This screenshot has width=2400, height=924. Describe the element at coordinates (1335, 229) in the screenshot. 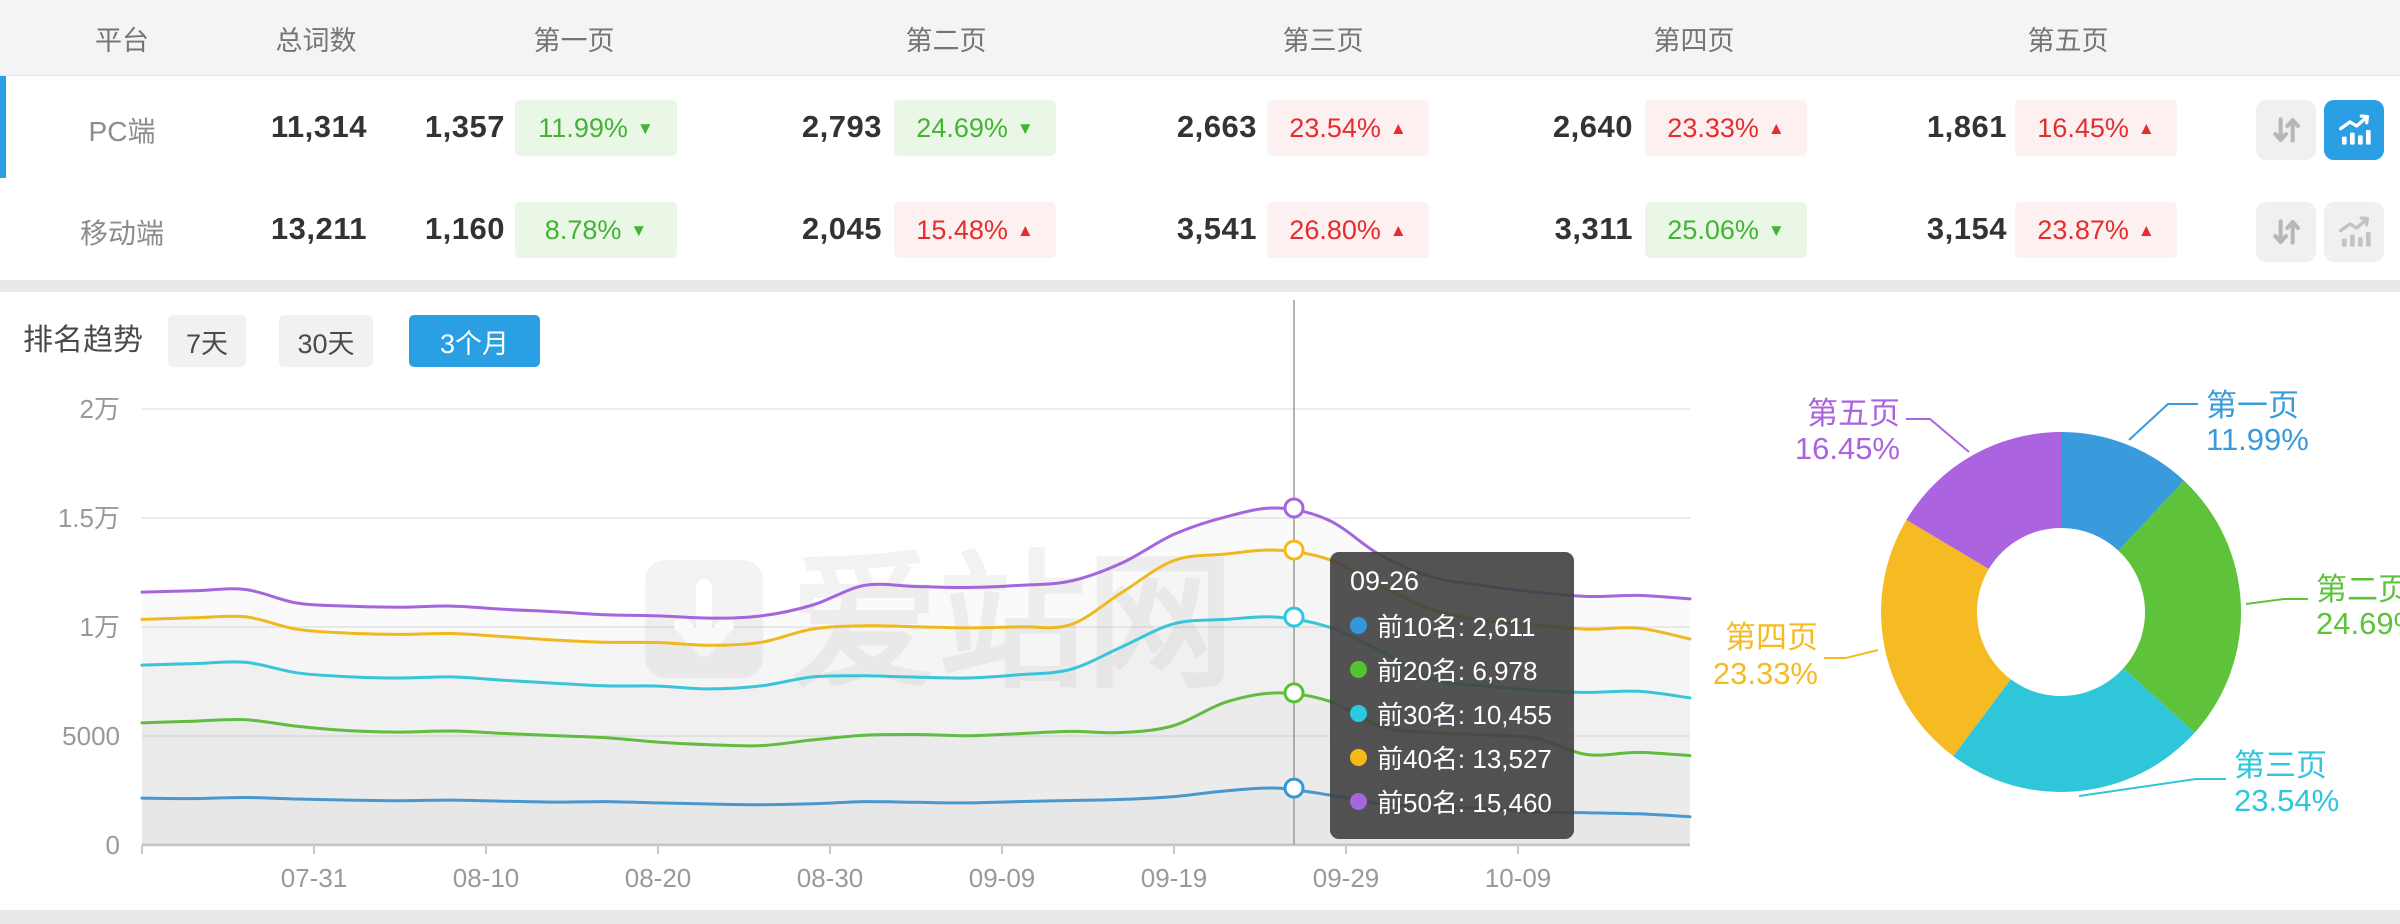

I see `change-percent: 26.80%` at that location.